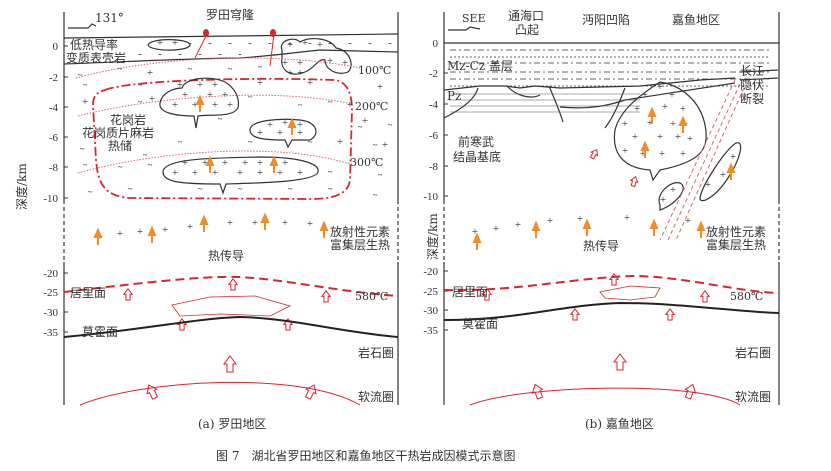 The height and width of the screenshot is (471, 831). What do you see at coordinates (752, 98) in the screenshot?
I see `fault-label: 断裂` at bounding box center [752, 98].